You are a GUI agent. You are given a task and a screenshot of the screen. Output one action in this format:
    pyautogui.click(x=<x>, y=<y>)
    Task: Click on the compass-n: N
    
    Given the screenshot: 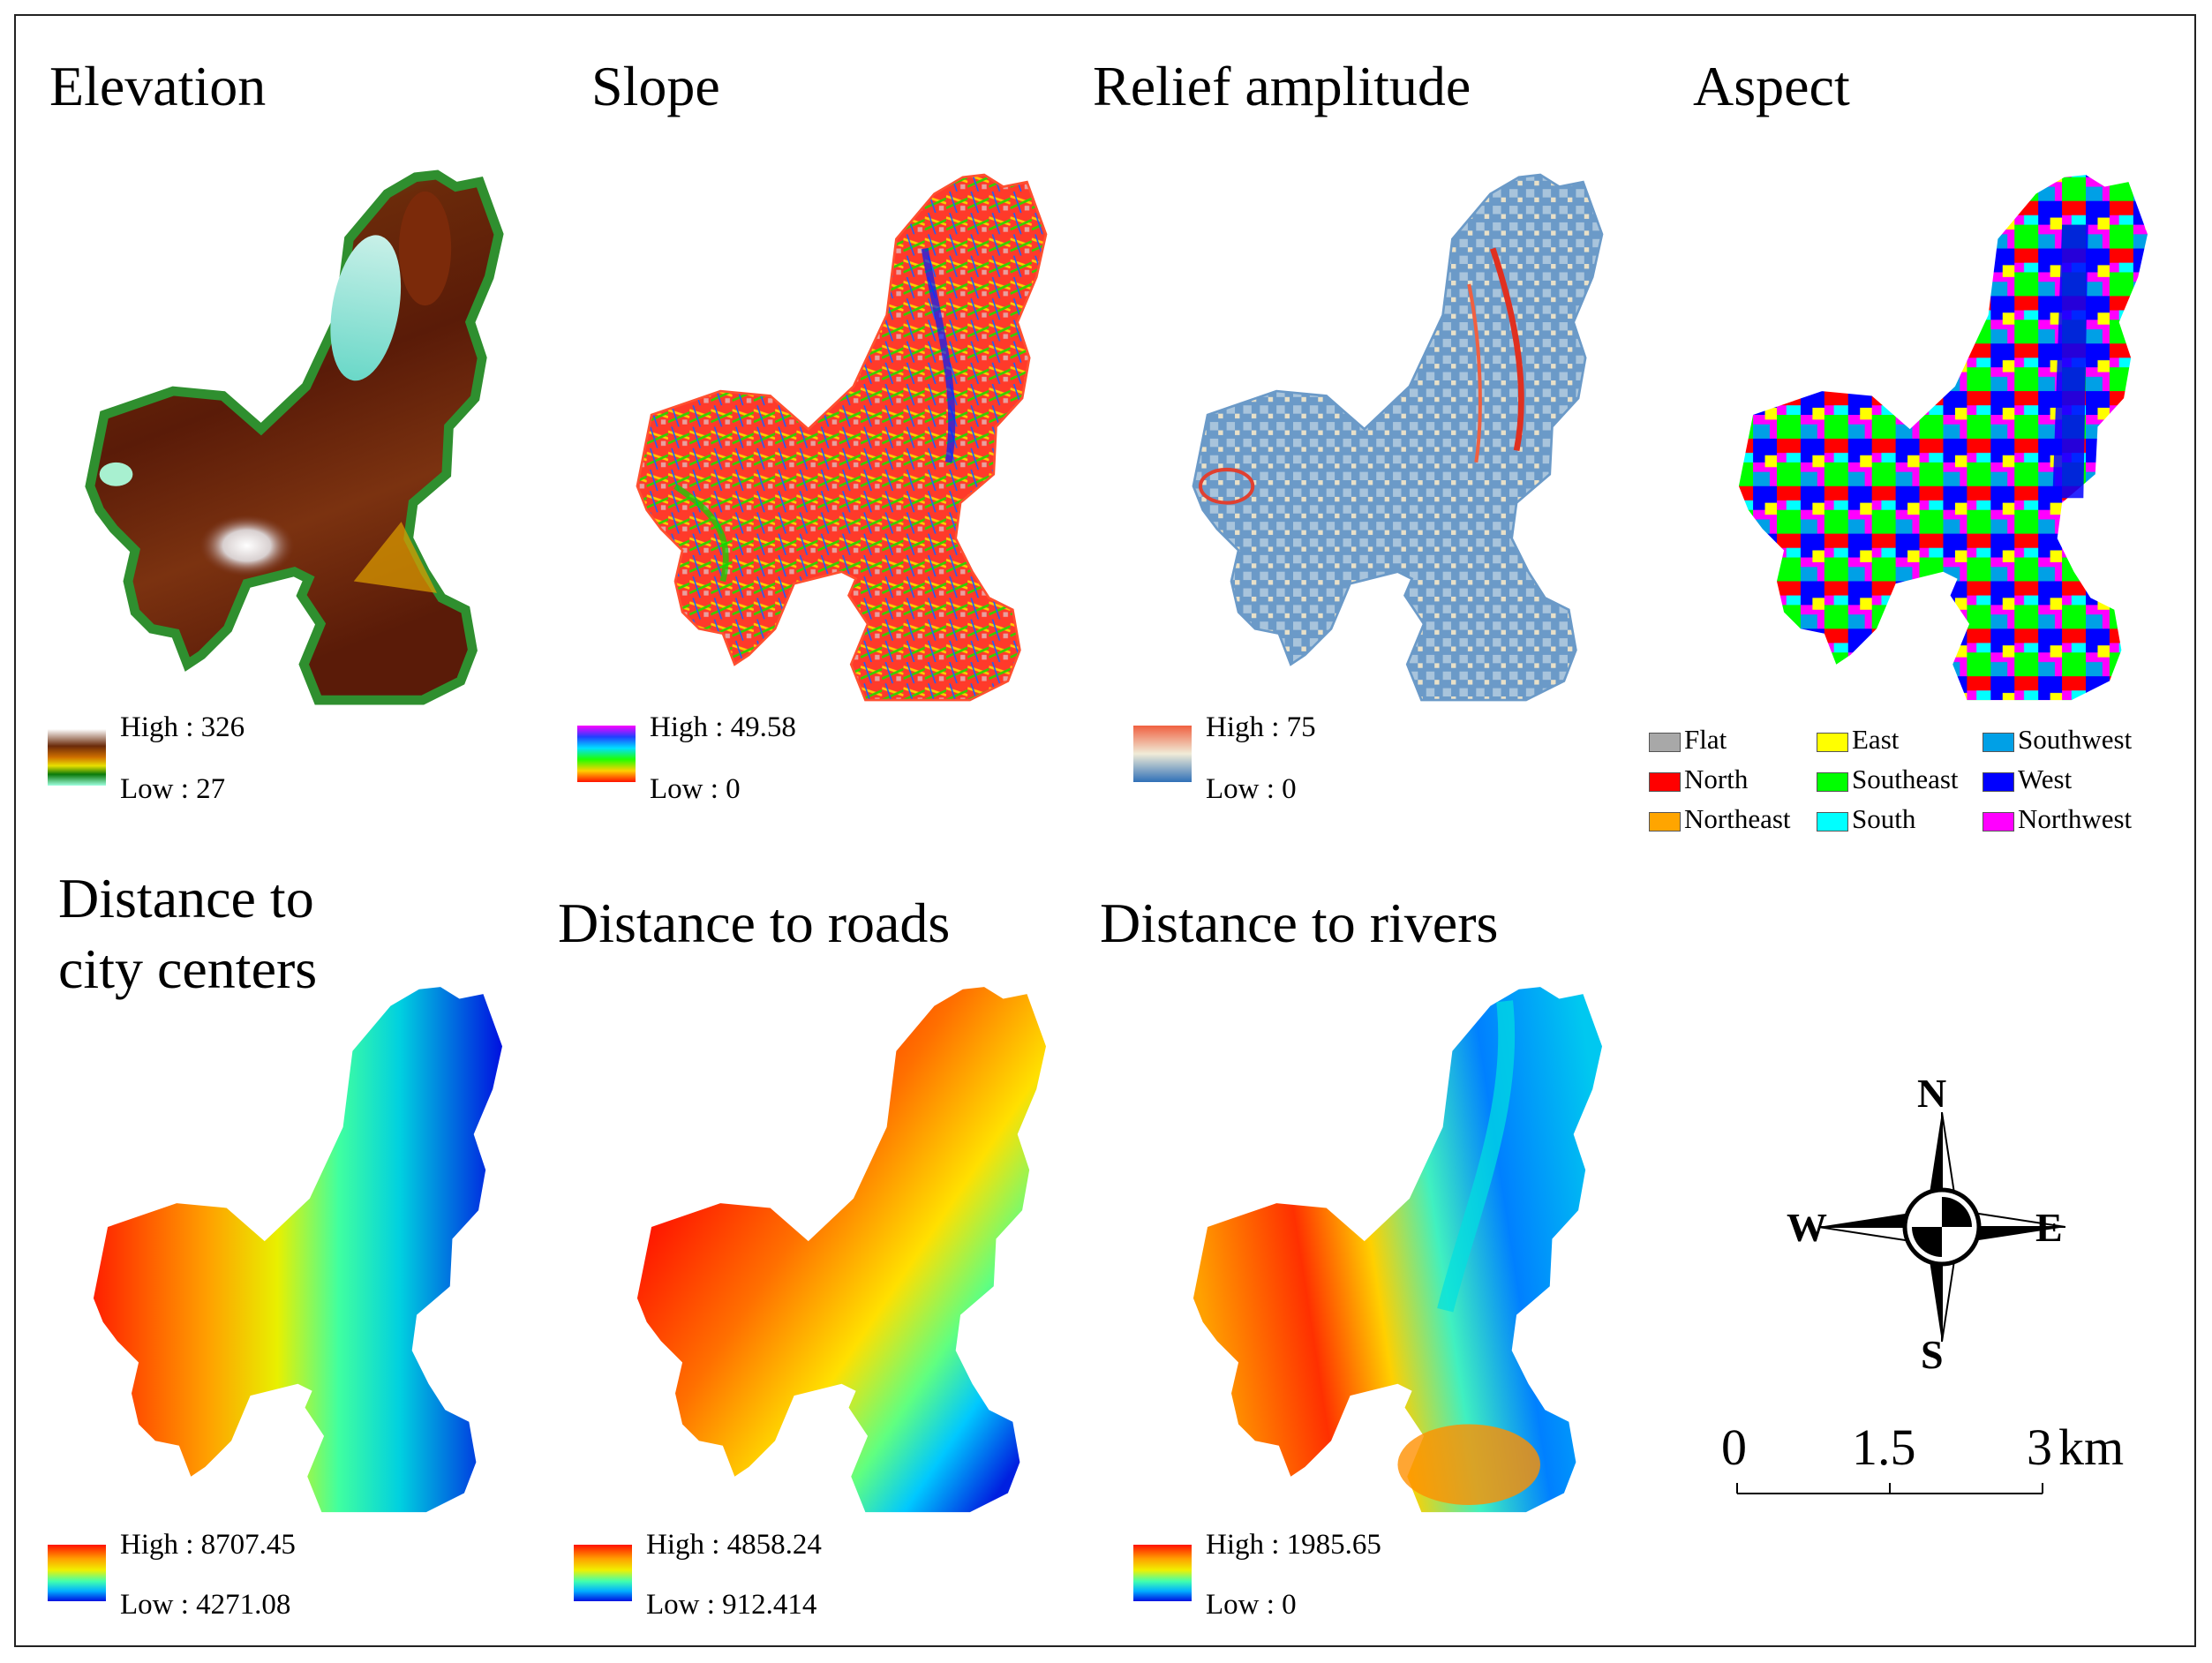 What is the action you would take?
    pyautogui.click(x=1932, y=1093)
    